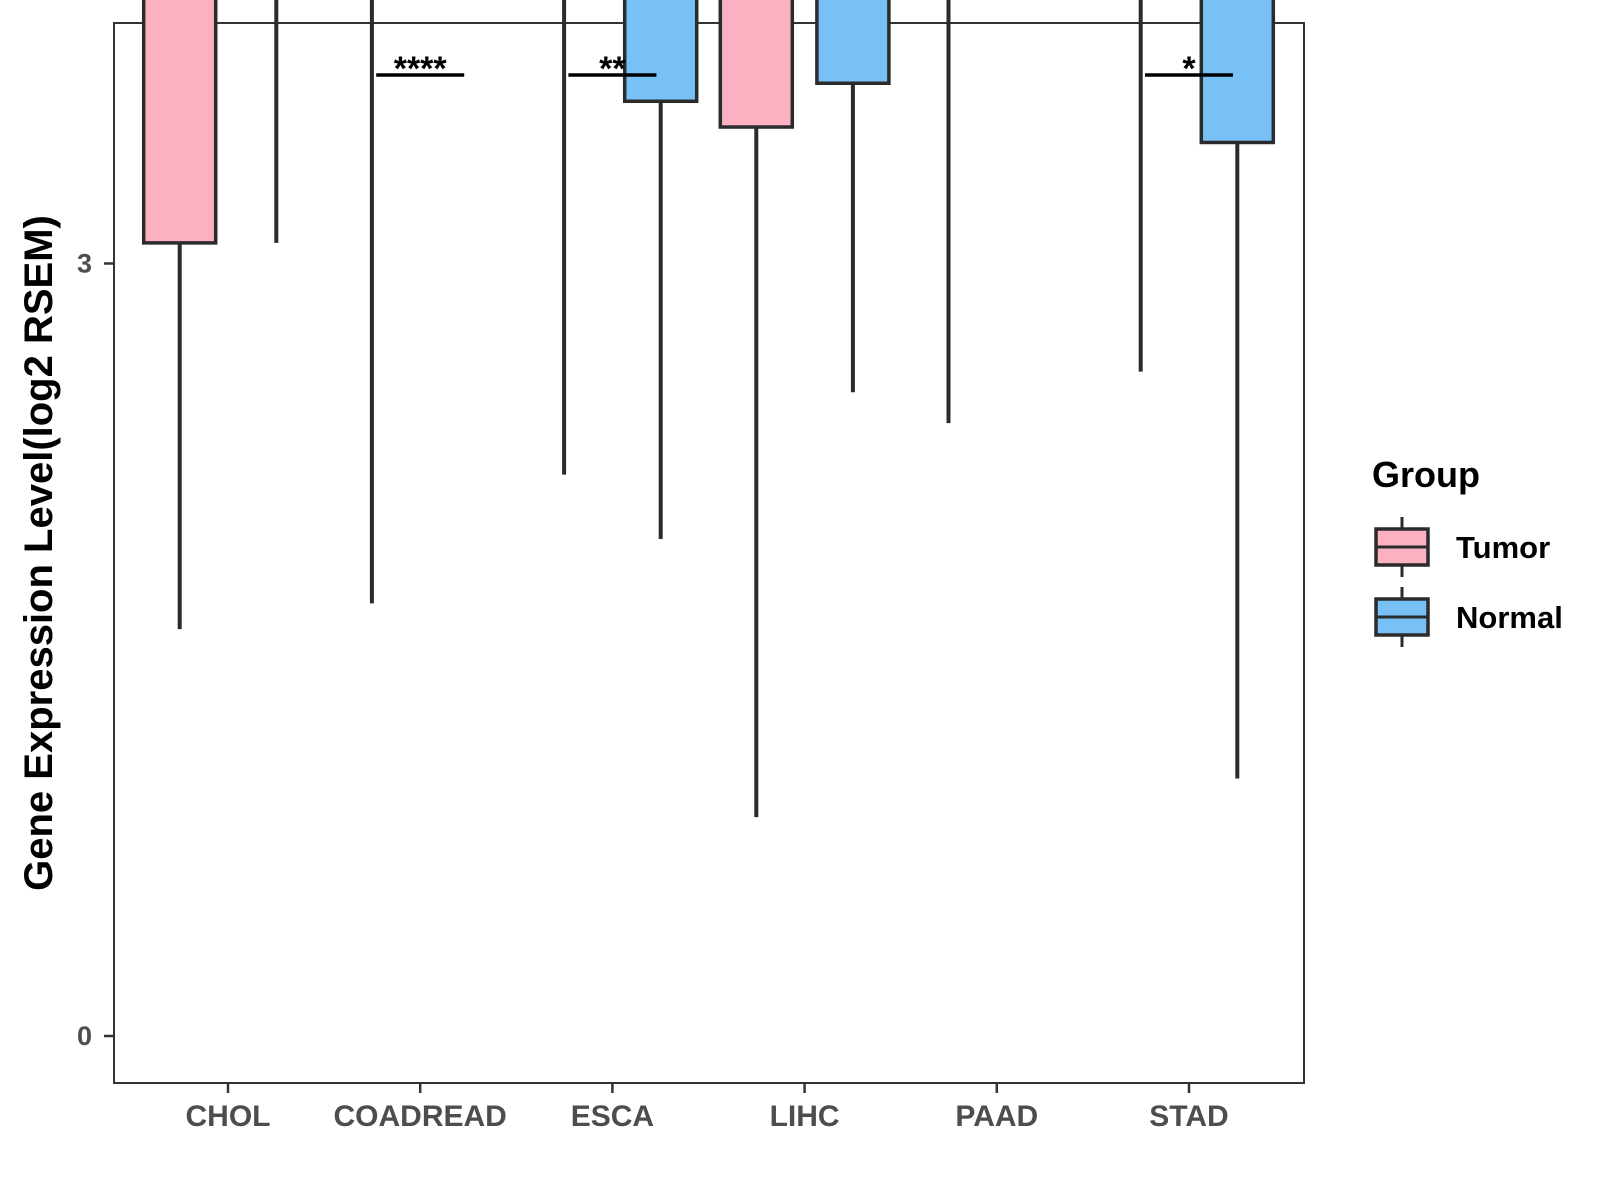 The image size is (1600, 1200). Describe the element at coordinates (660, 270) in the screenshot. I see `box-esca-normal` at that location.